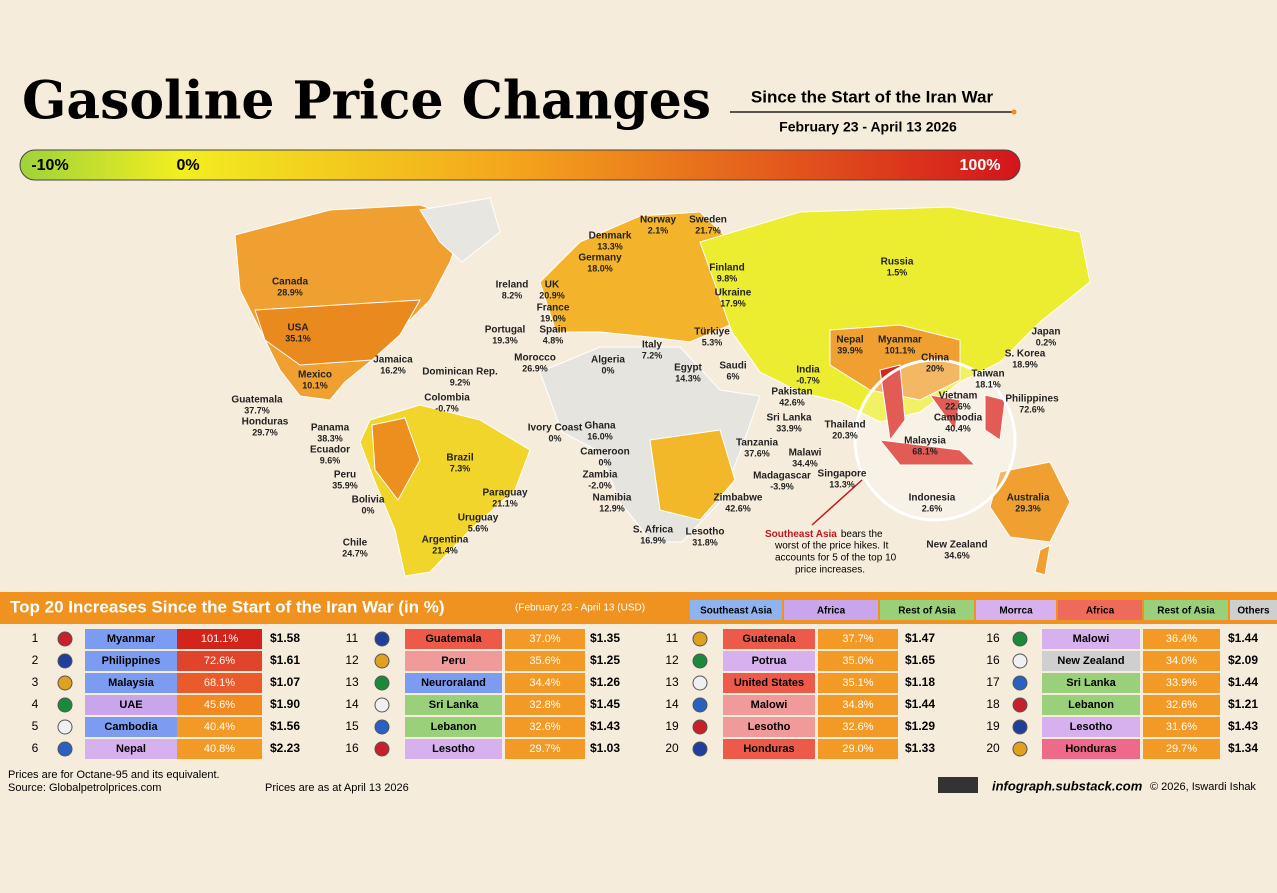  I want to click on country-label: Ghana, so click(600, 426).